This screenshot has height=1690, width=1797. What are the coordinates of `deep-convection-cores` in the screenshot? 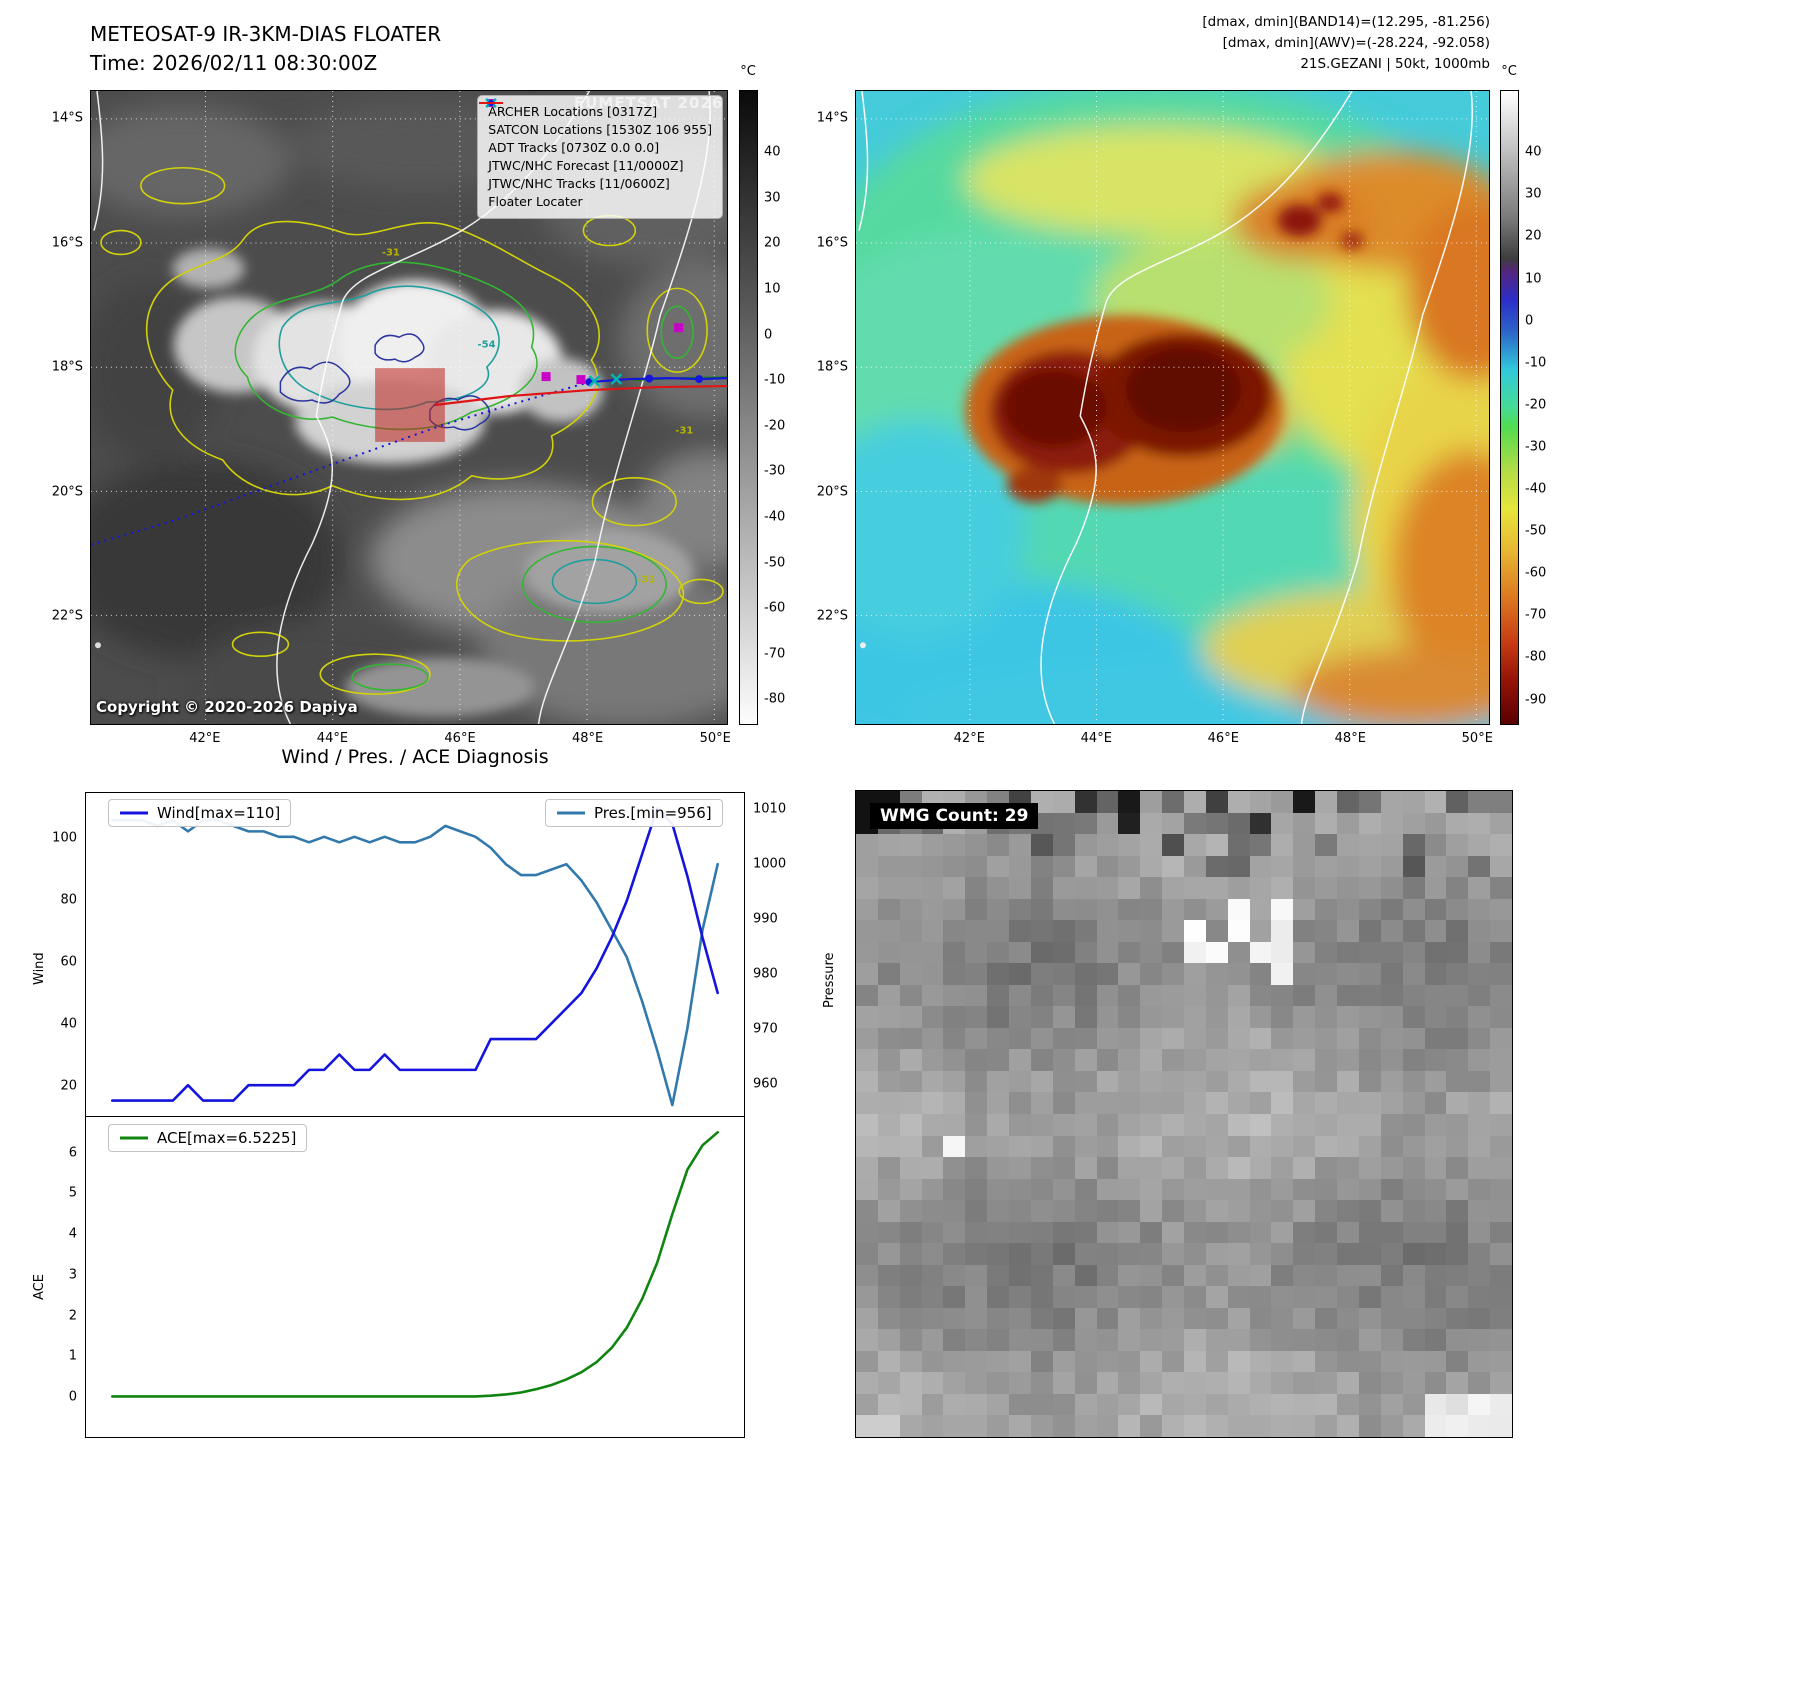 It's located at (1164, 348).